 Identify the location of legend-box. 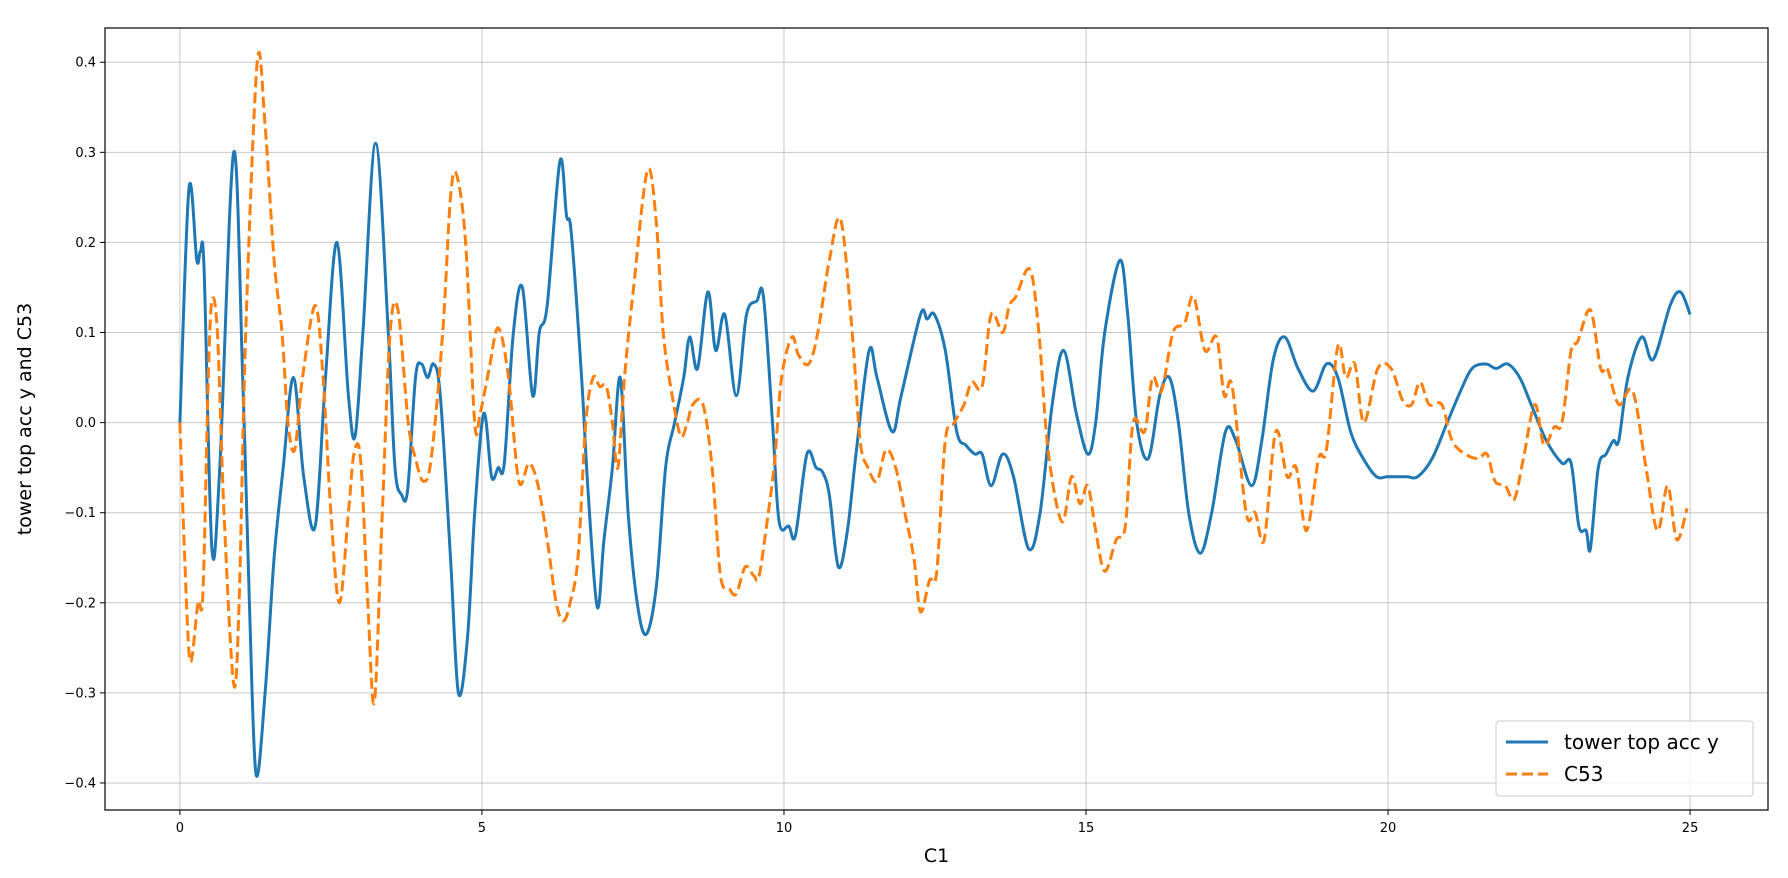
(1624, 758).